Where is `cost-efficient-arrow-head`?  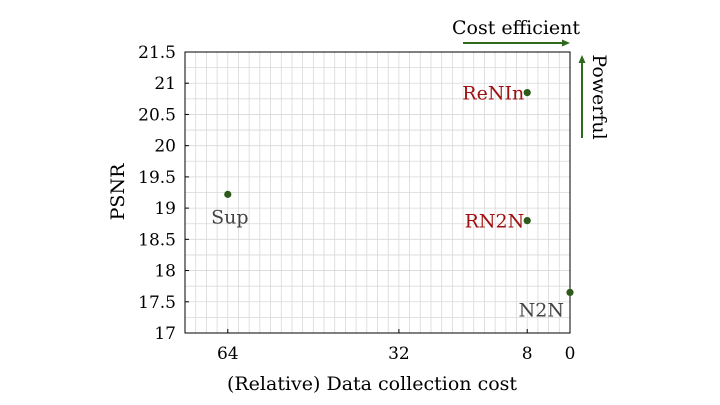 cost-efficient-arrow-head is located at coordinates (566, 43).